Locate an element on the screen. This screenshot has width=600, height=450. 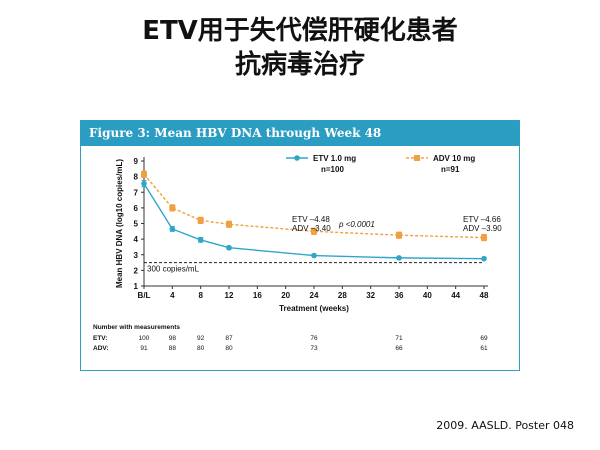
x-tick-label: 36 is located at coordinates (399, 295).